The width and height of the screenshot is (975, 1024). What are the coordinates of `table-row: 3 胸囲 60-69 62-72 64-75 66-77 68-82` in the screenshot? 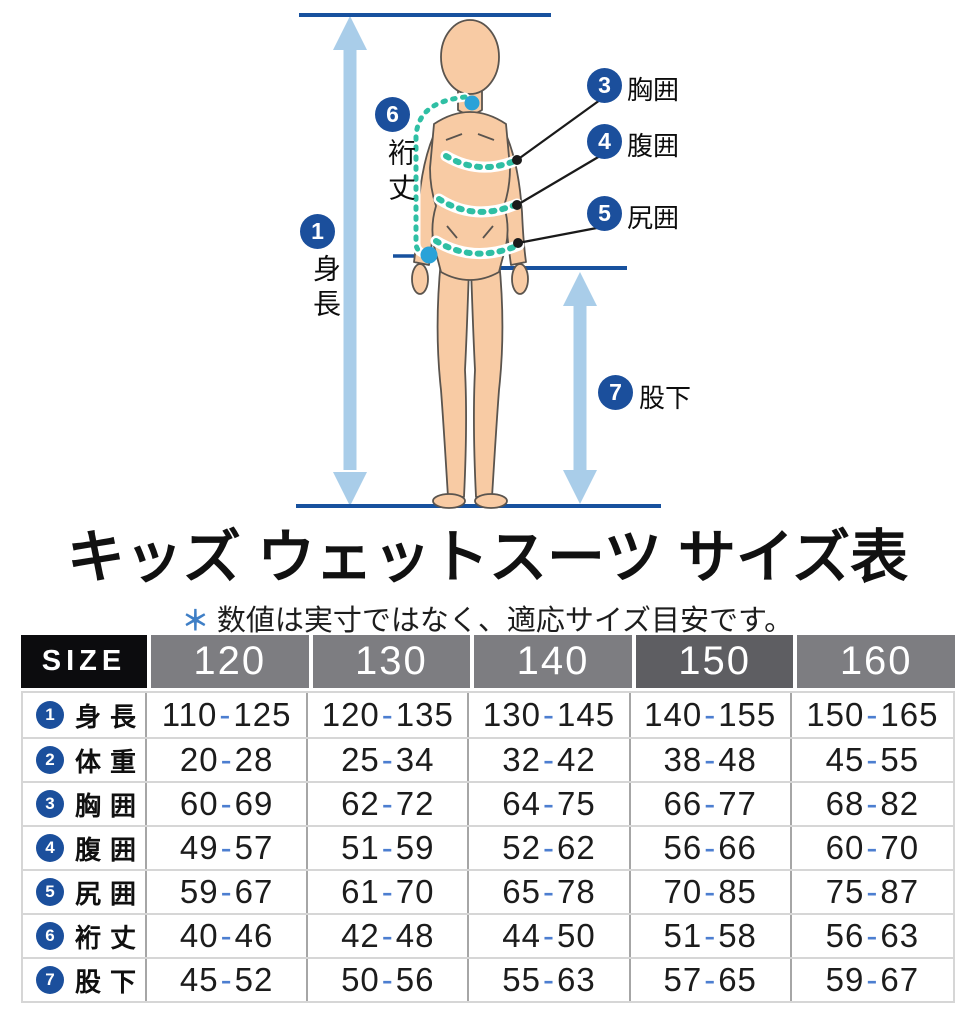 It's located at (488, 803).